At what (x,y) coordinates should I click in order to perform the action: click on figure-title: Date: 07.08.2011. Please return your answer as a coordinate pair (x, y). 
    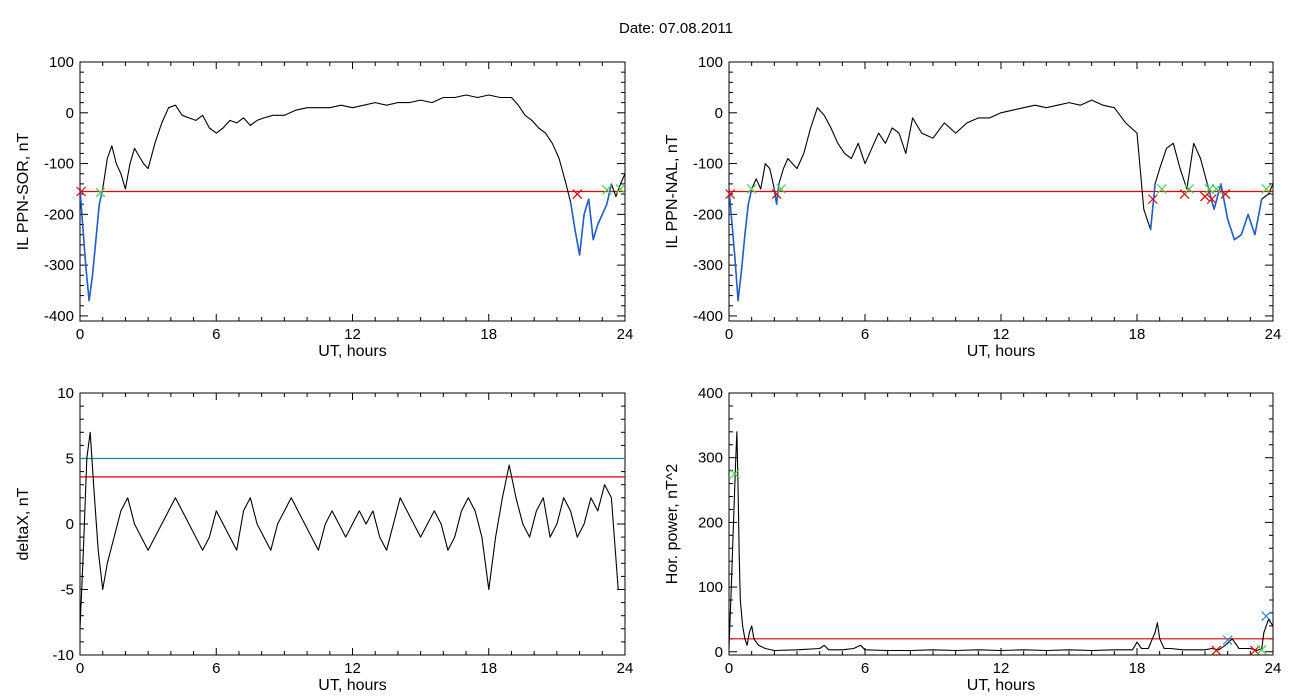
    Looking at the image, I should click on (676, 28).